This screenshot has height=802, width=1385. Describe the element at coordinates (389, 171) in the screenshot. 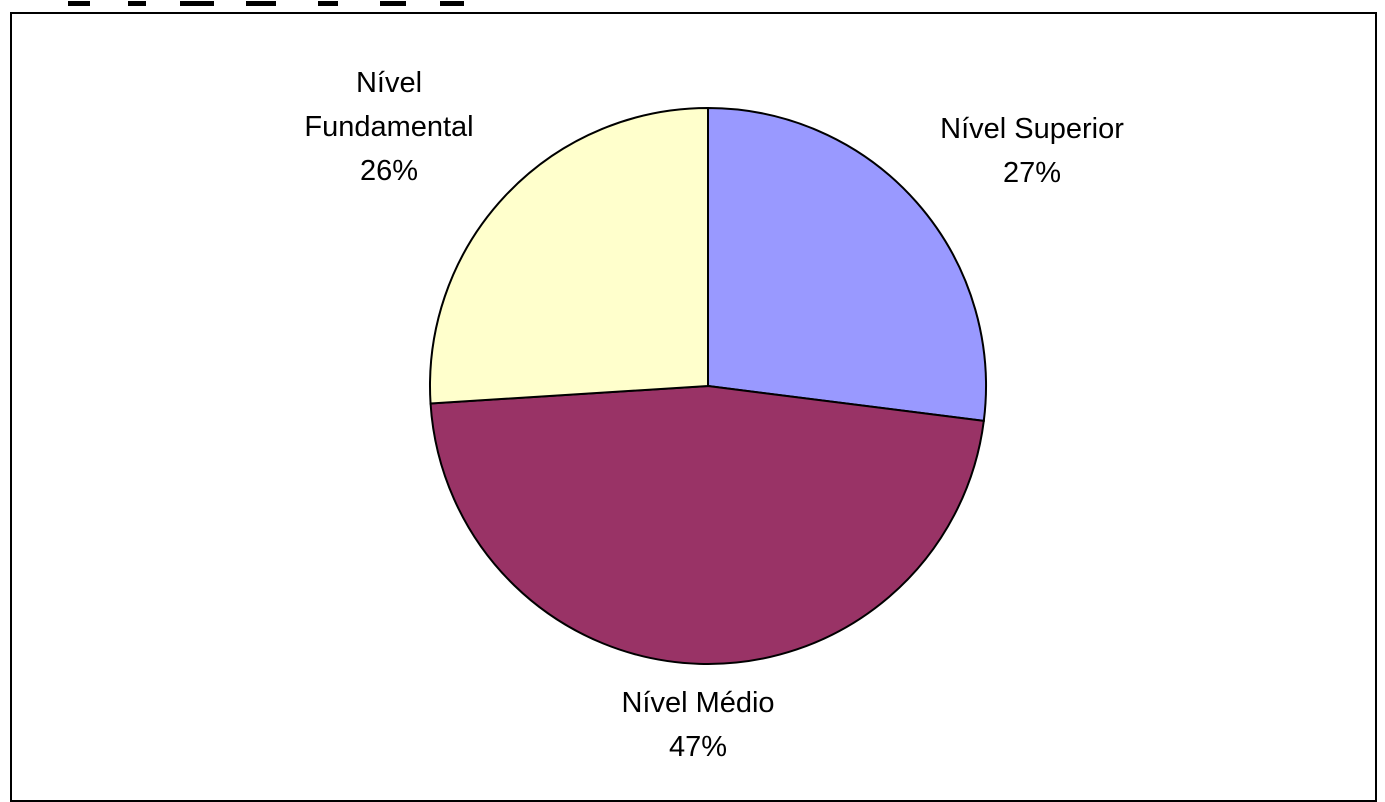

I see `slice-percent-2: 26%` at that location.